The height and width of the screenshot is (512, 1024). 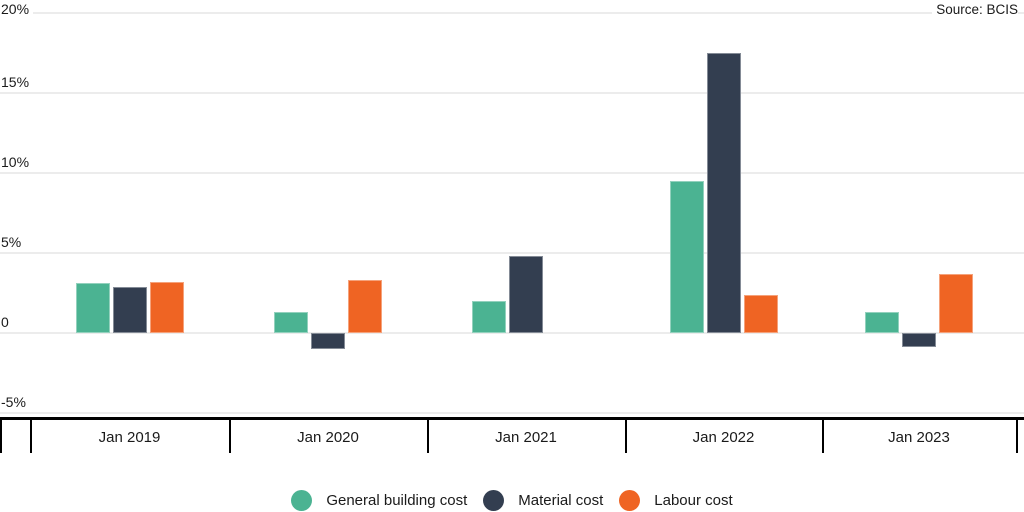 I want to click on bar-labour-cost-jan-2019, so click(x=166, y=307).